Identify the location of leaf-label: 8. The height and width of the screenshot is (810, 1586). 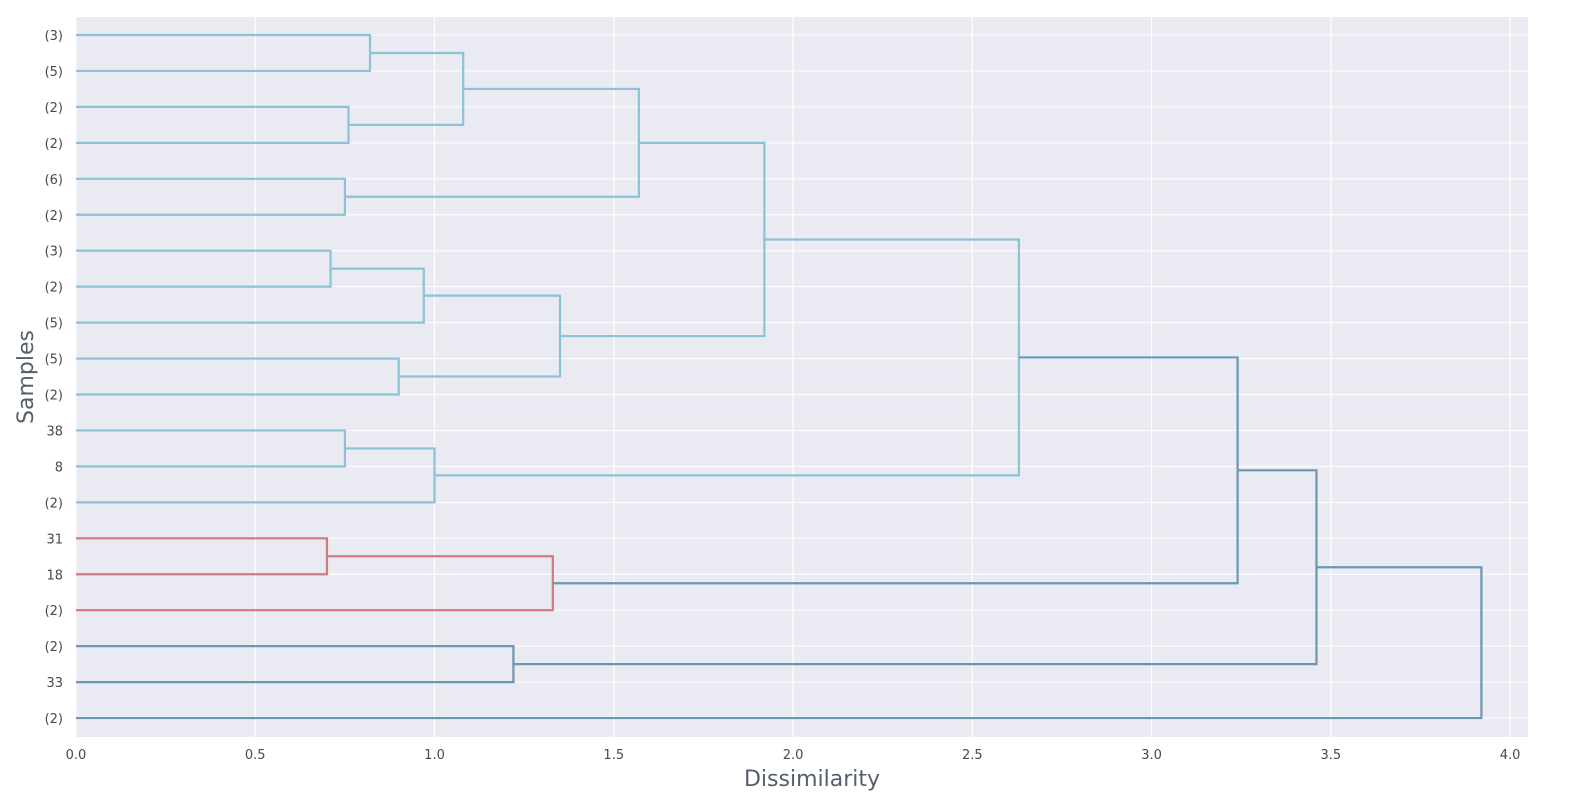
(59, 467).